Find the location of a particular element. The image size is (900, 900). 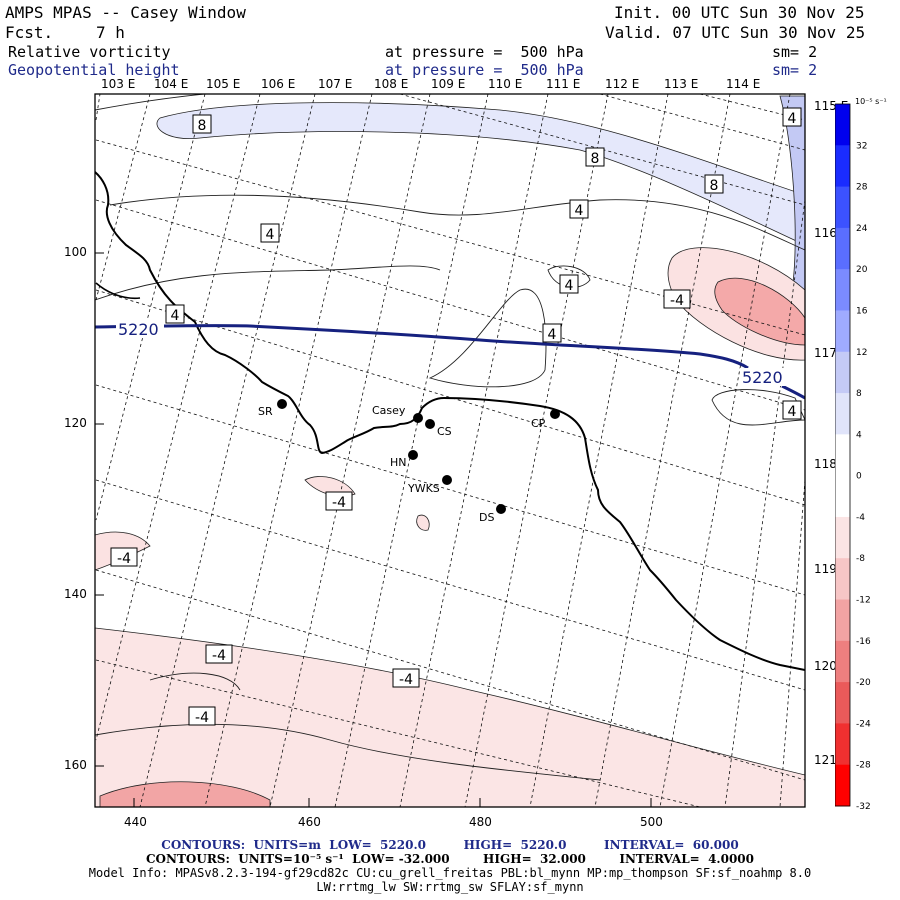

colorbar-label: 8 is located at coordinates (859, 394).